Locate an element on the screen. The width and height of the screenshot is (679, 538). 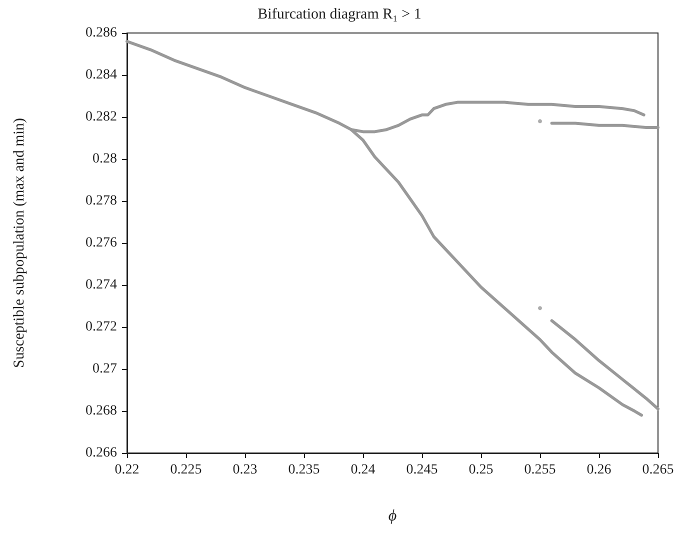
x-tick-label: 0.235 is located at coordinates (304, 470).